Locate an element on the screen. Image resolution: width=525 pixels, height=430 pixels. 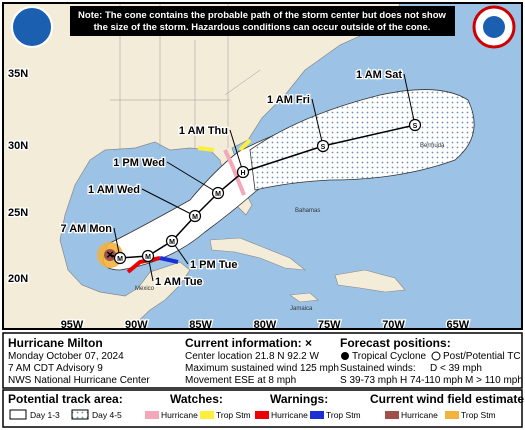
place-label: Bermuda is located at coordinates (432, 146).